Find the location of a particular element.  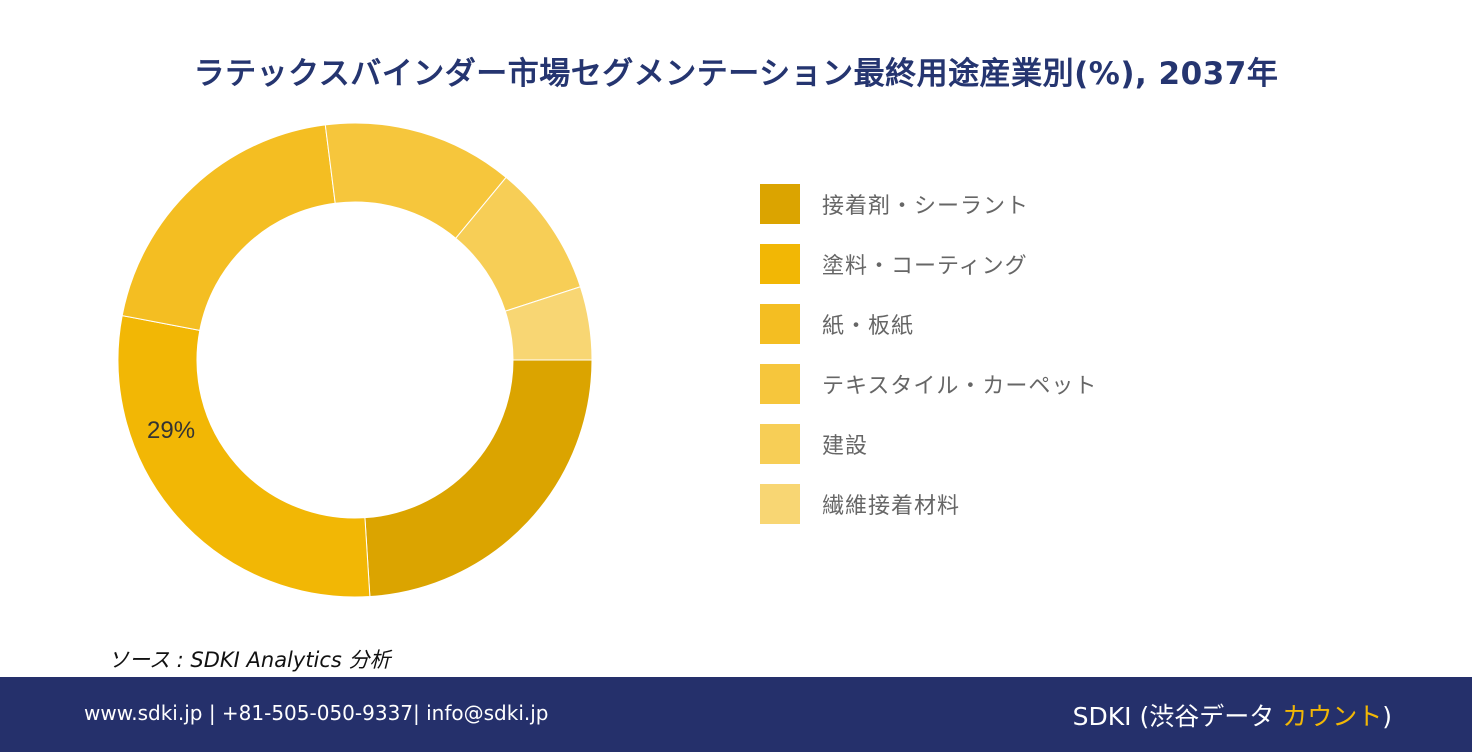

legend-item: 接着剤・シーラント is located at coordinates (928, 204).